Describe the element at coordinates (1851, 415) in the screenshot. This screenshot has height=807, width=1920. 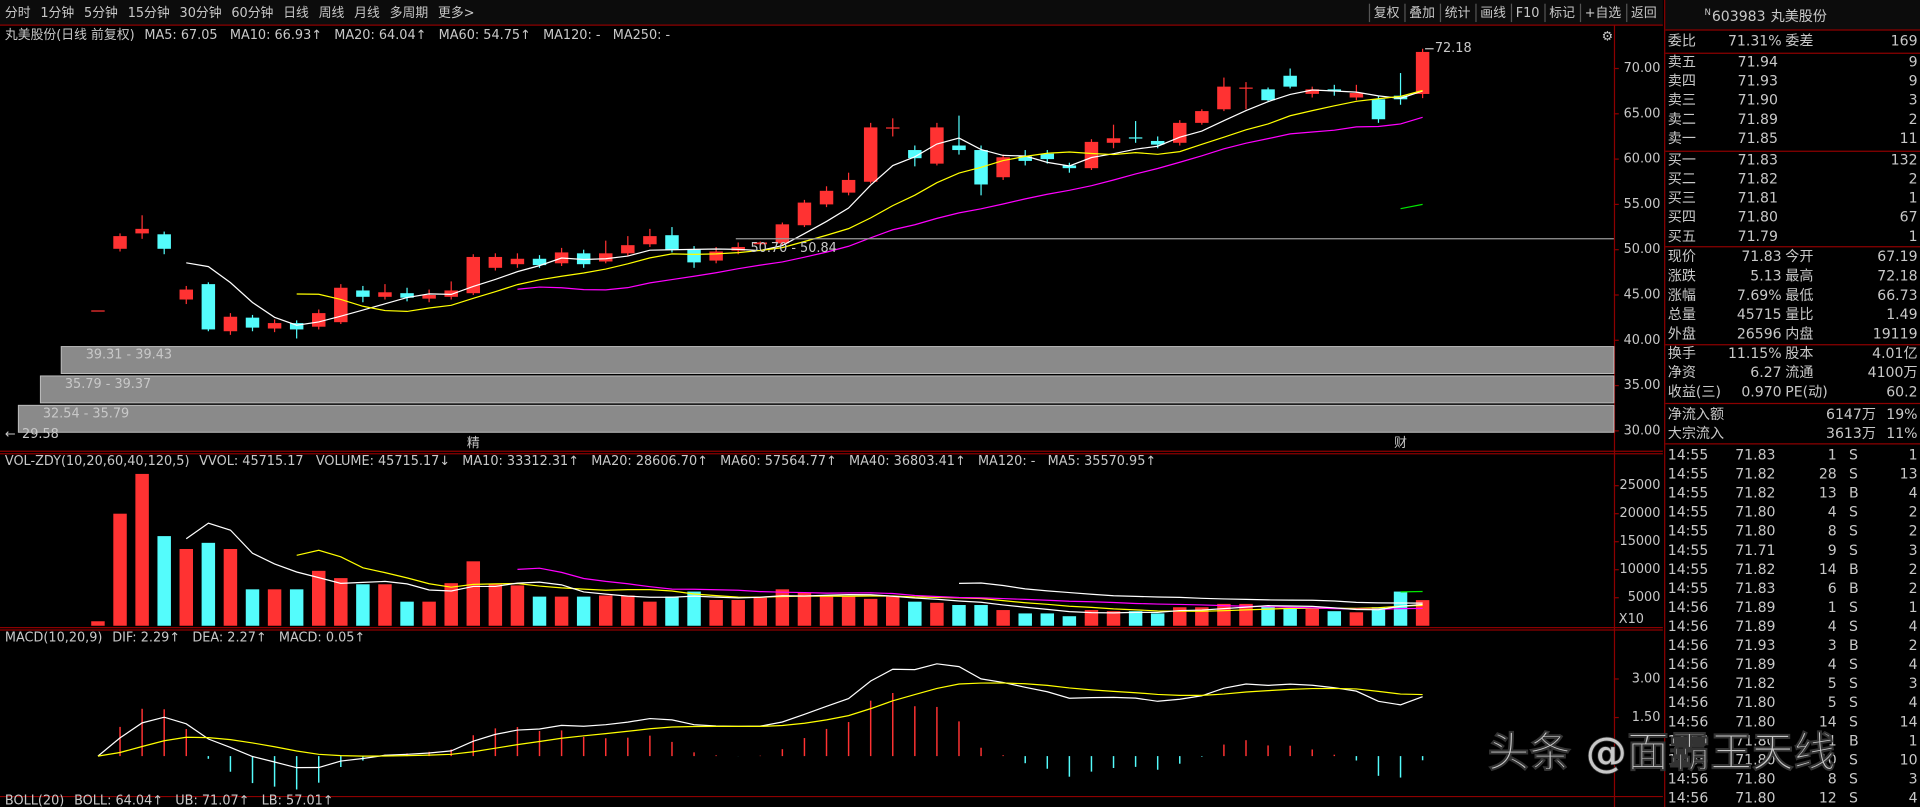
I see `value: 6147万` at that location.